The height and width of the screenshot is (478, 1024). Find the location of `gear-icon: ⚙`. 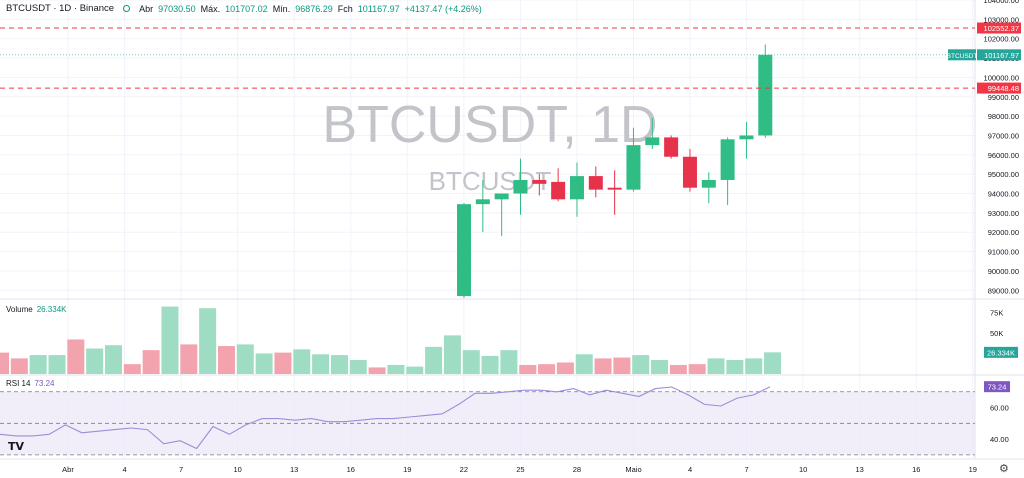

gear-icon: ⚙ is located at coordinates (1004, 469).